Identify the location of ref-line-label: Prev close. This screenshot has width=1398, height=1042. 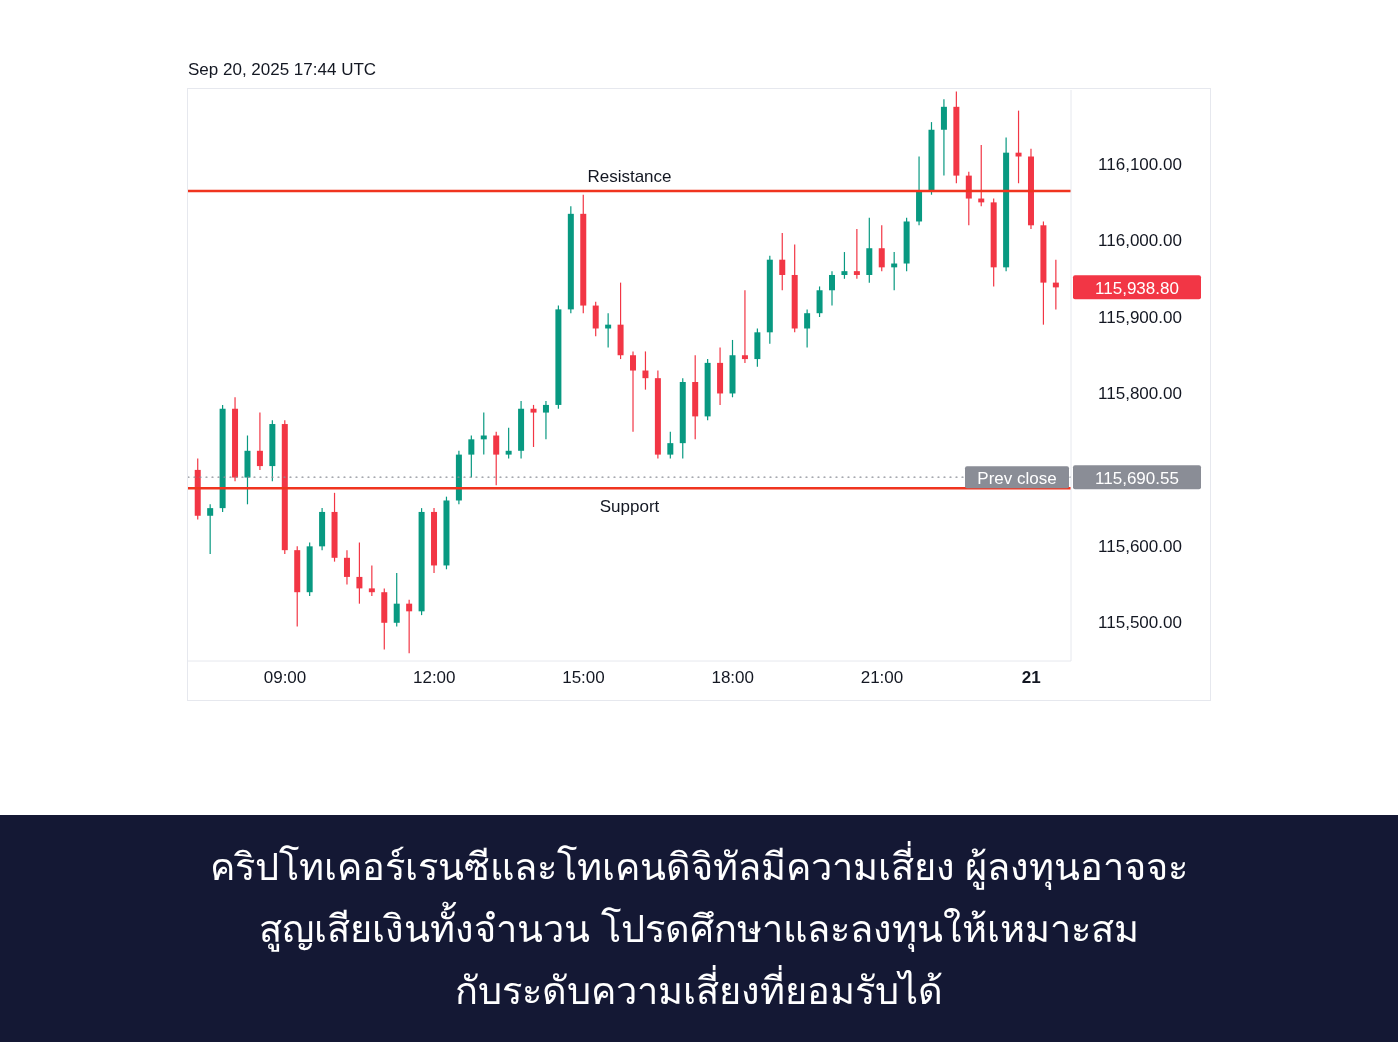
(1017, 478).